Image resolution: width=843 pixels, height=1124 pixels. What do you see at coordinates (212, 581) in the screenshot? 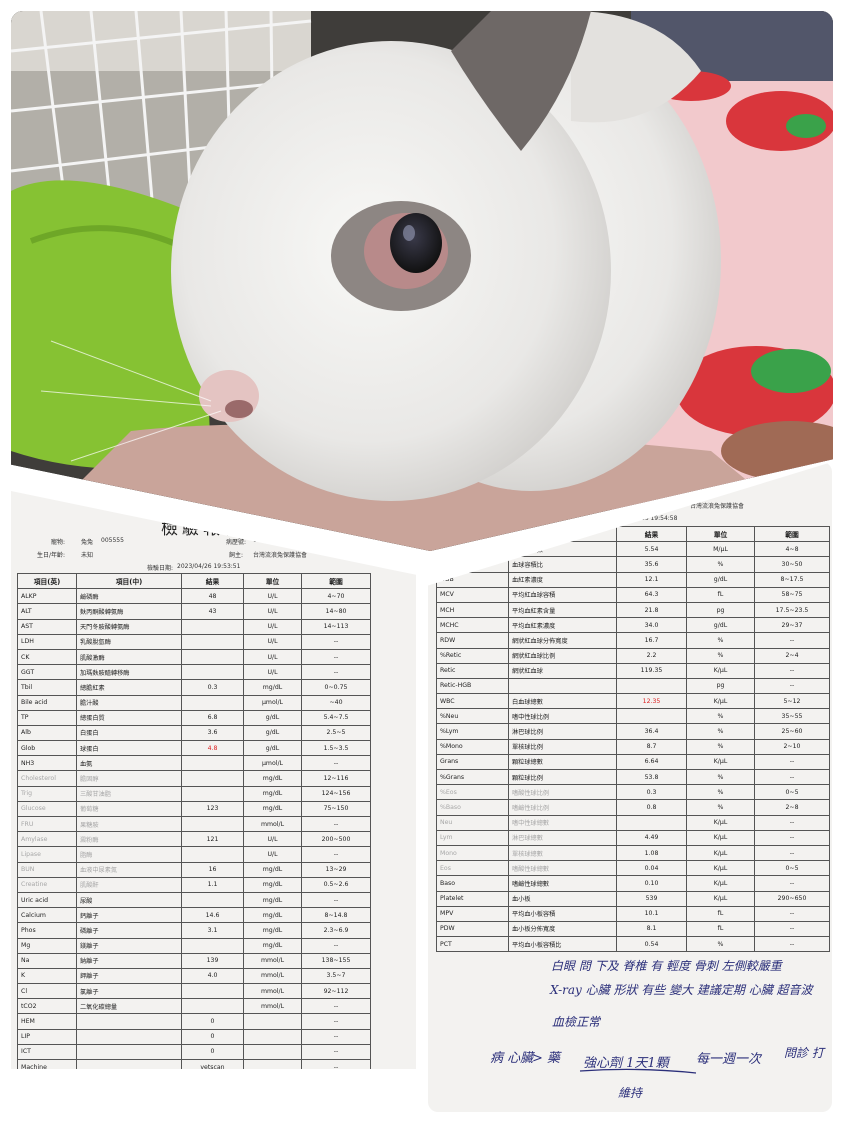
I see `column-header: 結果` at bounding box center [212, 581].